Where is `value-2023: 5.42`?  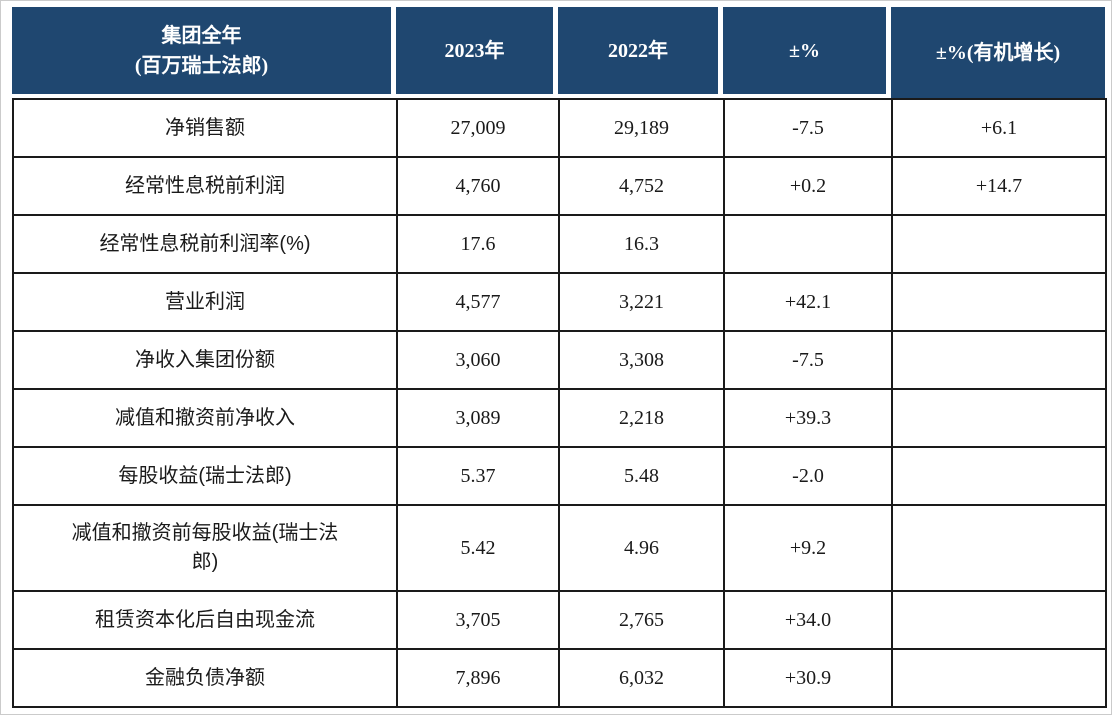
value-2023: 5.42 is located at coordinates (478, 548).